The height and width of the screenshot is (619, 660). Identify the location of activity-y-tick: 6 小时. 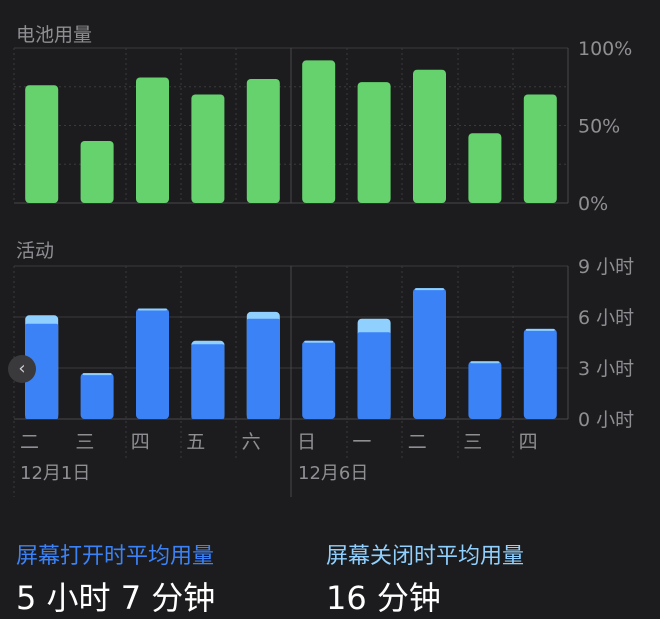
(606, 318).